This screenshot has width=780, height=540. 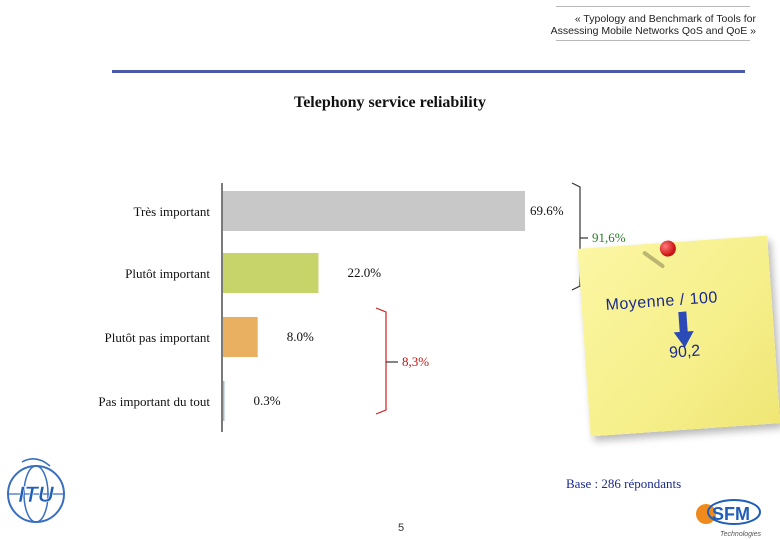 I want to click on category-label-2: Plutôt important, so click(x=167, y=273).